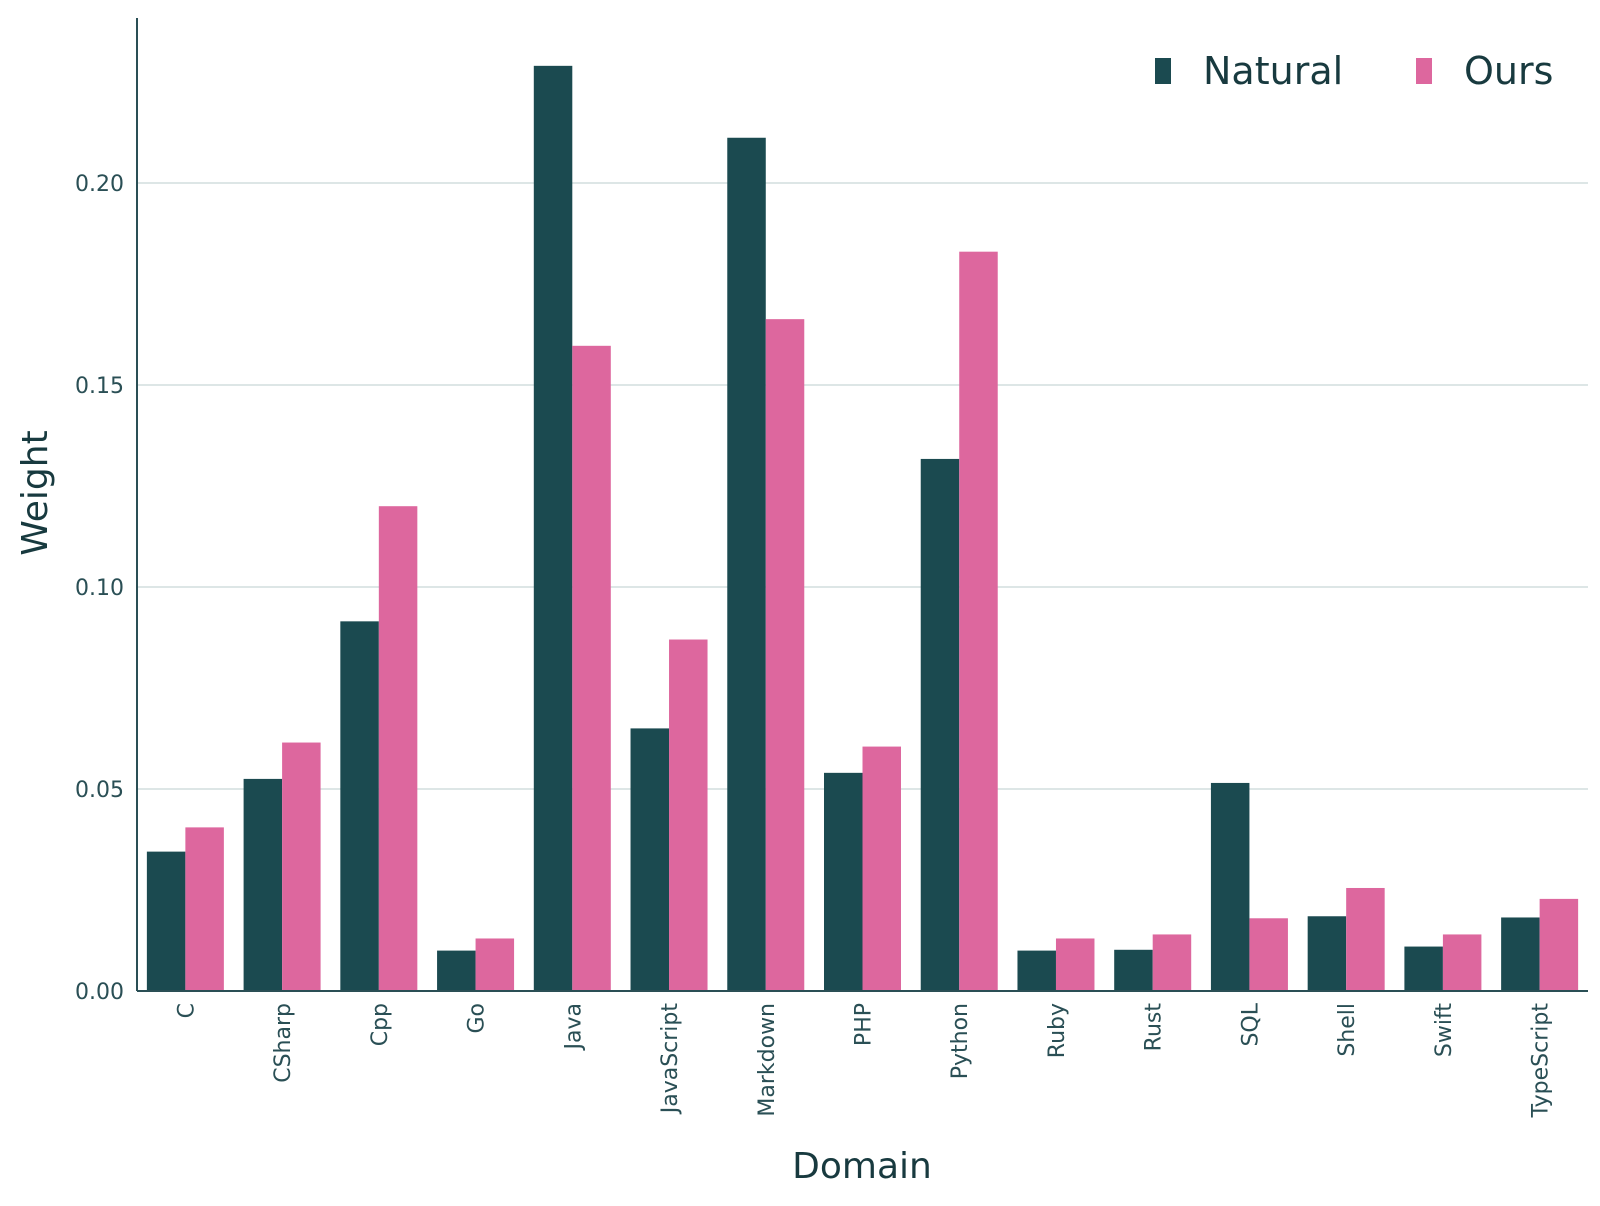 This screenshot has height=1206, width=1600. Describe the element at coordinates (1163, 71) in the screenshot. I see `legend-swatch-natural` at that location.